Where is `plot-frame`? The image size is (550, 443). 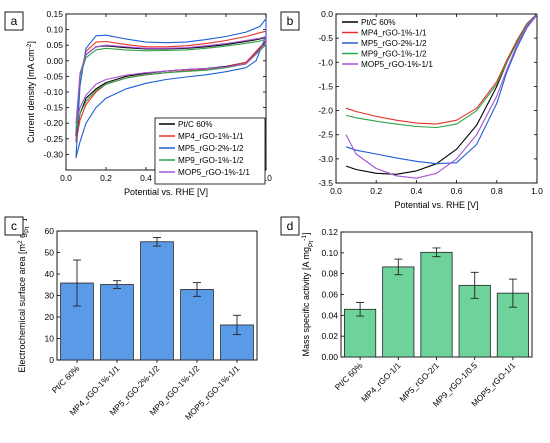
plot-frame is located at coordinates (436, 98).